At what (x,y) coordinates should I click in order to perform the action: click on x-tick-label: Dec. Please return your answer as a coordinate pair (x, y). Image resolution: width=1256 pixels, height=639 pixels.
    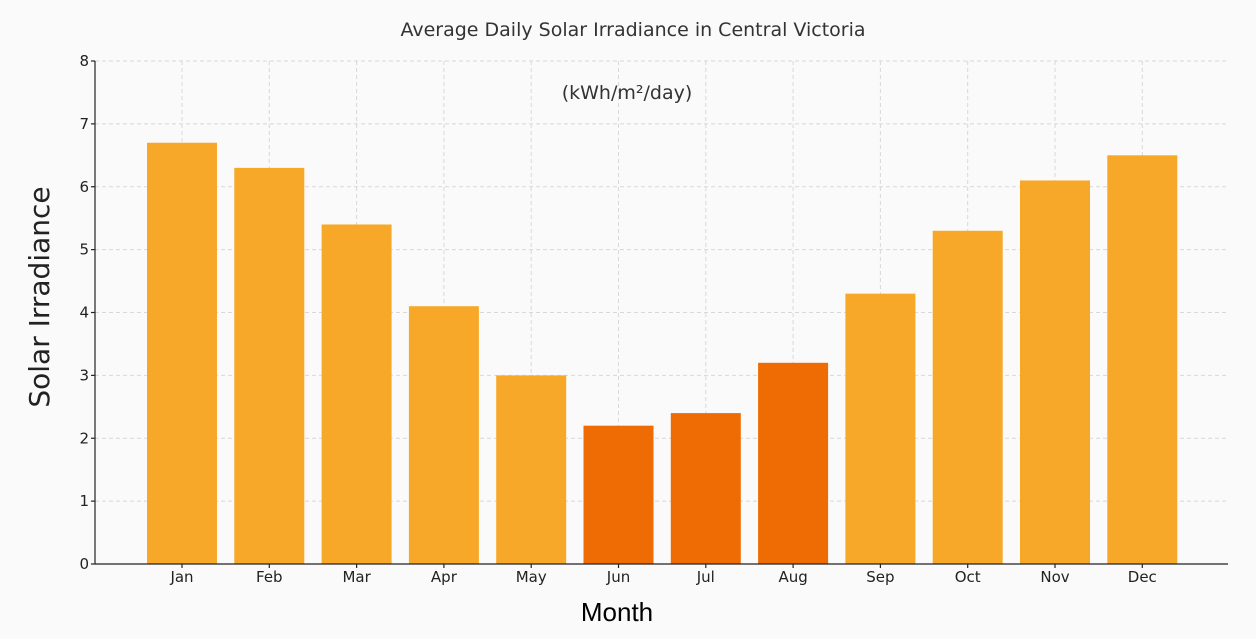
    Looking at the image, I should click on (1142, 577).